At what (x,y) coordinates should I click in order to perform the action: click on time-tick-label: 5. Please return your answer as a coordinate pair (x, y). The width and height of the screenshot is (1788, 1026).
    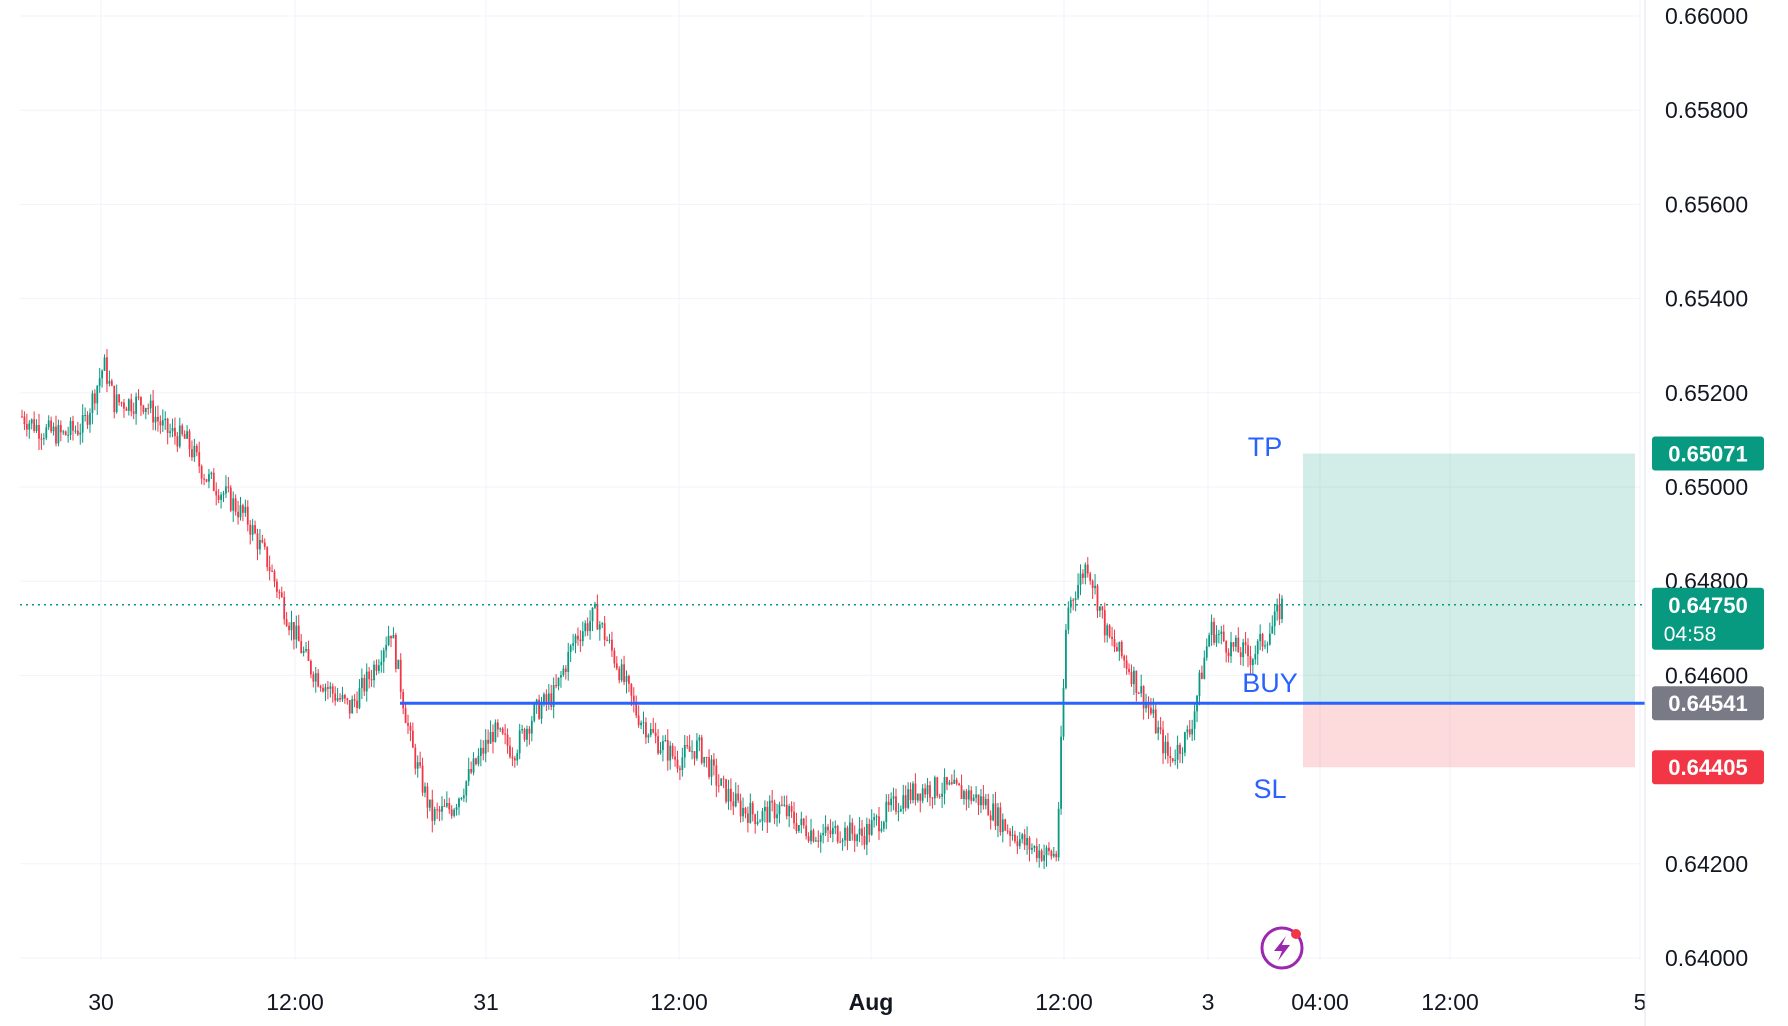
    Looking at the image, I should click on (1640, 1002).